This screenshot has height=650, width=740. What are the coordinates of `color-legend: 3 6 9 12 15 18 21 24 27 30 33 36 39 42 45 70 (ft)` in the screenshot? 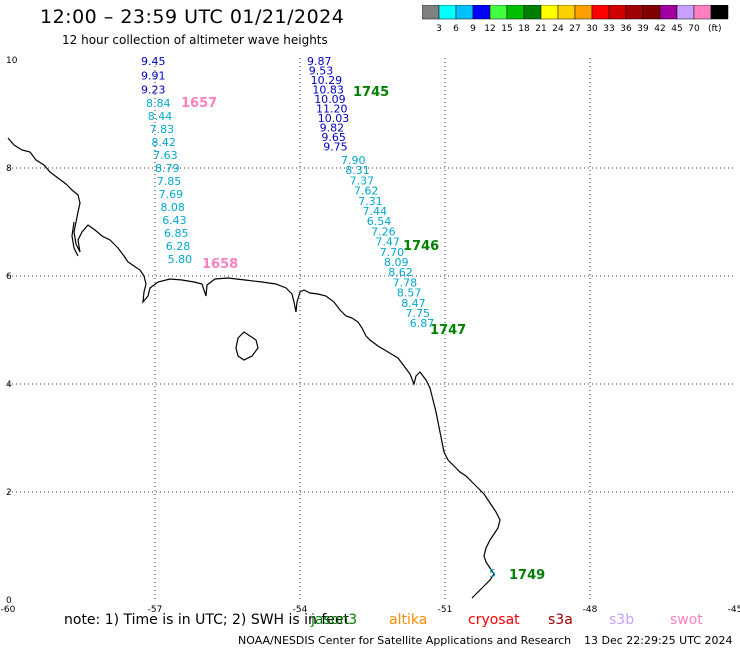 It's located at (575, 19).